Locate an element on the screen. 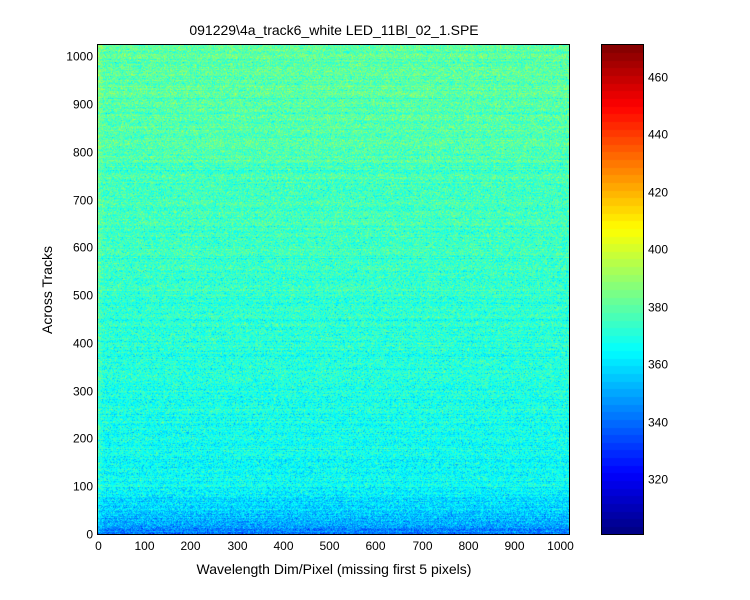 The image size is (750, 600). y-tick-label: 400 is located at coordinates (83, 344).